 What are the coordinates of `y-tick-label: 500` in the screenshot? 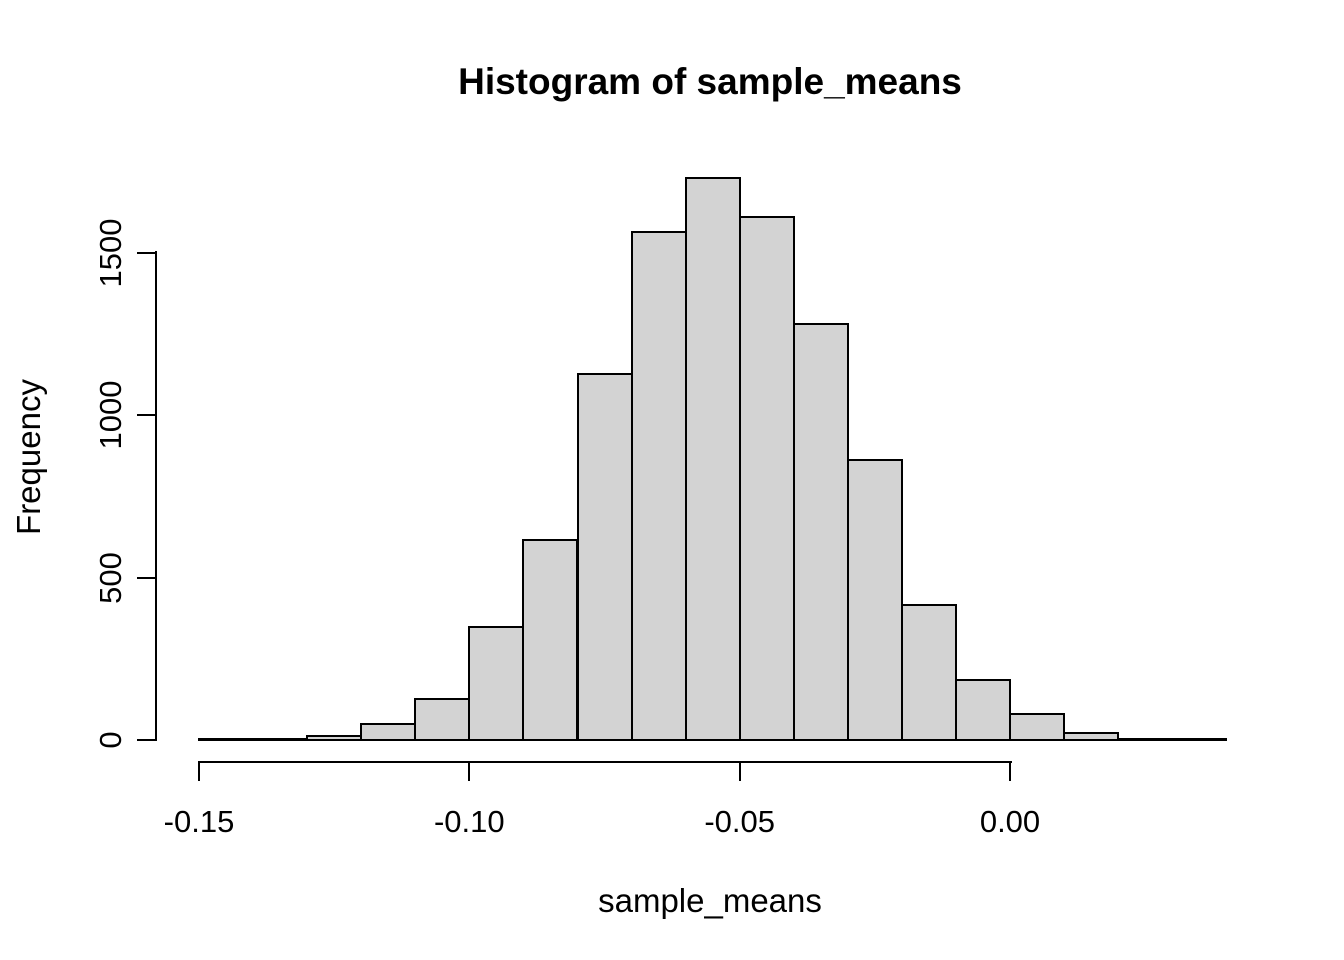 It's located at (110, 577).